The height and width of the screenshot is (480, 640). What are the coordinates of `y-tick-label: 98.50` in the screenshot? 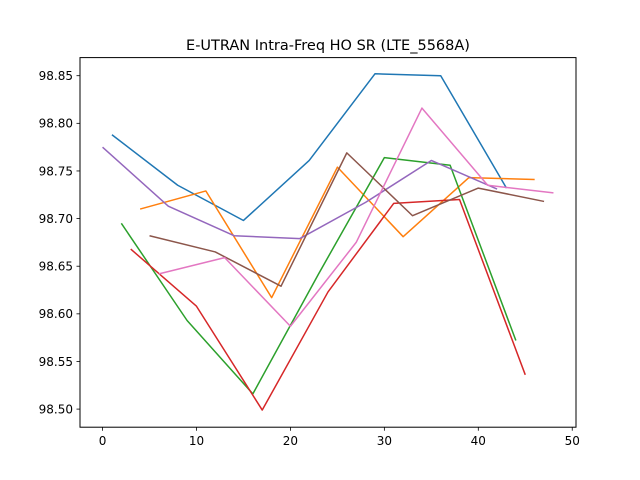 It's located at (56, 409).